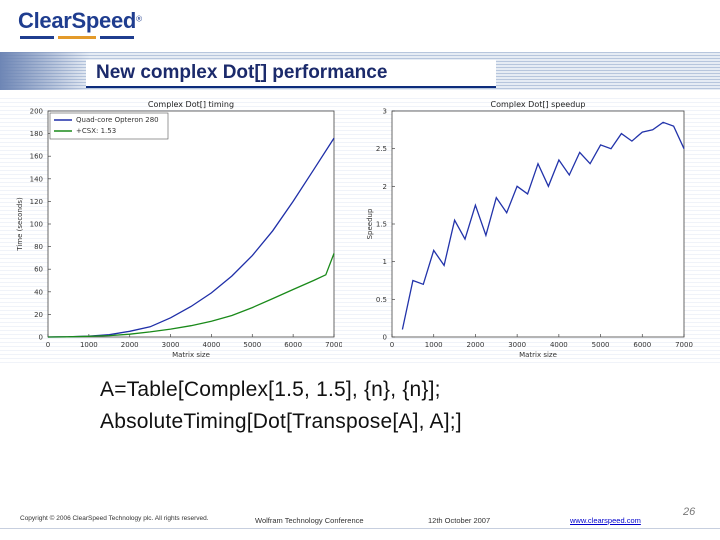 Image resolution: width=720 pixels, height=540 pixels. I want to click on y-axis-label: Speedup, so click(370, 223).